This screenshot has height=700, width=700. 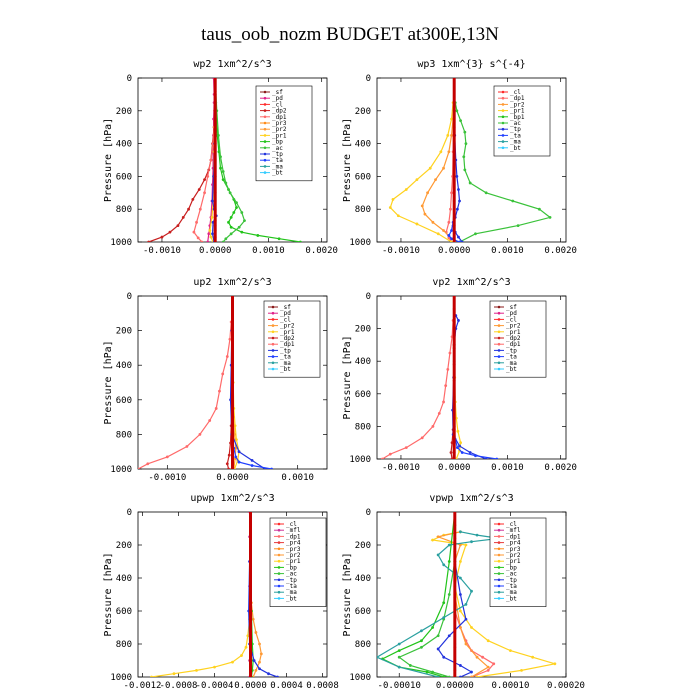 I want to click on x-tick-label: 0.00020, so click(x=566, y=686).